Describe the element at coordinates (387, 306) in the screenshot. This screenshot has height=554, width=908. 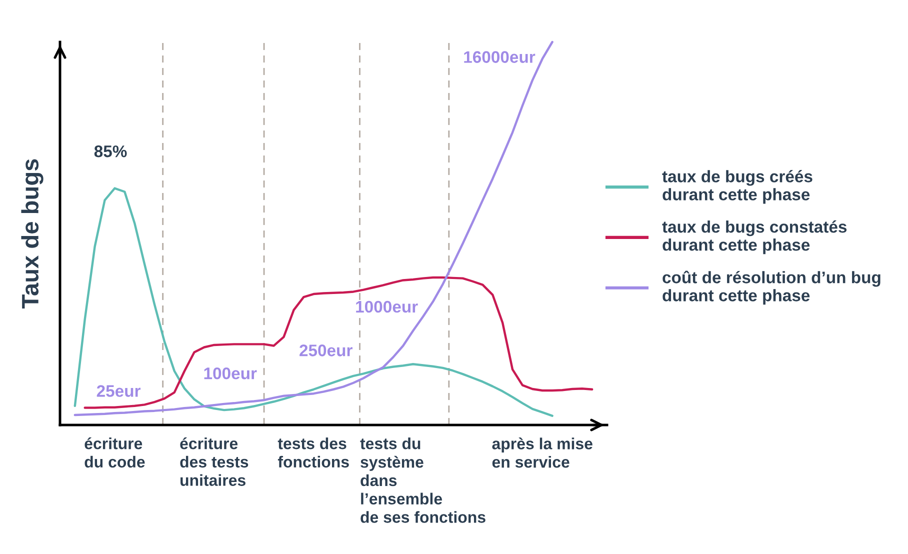
I see `annotation: 1000eur` at that location.